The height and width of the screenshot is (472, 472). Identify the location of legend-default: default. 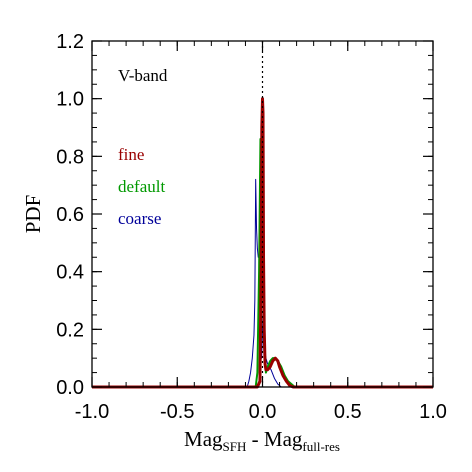
(141, 186).